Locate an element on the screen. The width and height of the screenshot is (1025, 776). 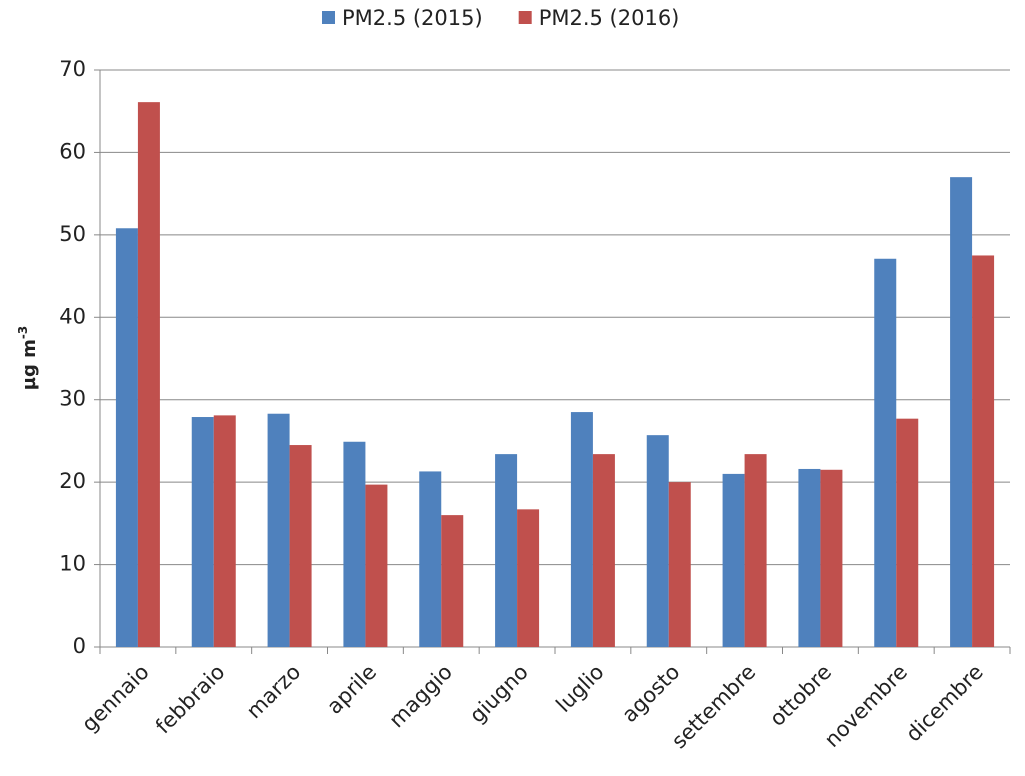
y-tick-label: 20 is located at coordinates (72, 481).